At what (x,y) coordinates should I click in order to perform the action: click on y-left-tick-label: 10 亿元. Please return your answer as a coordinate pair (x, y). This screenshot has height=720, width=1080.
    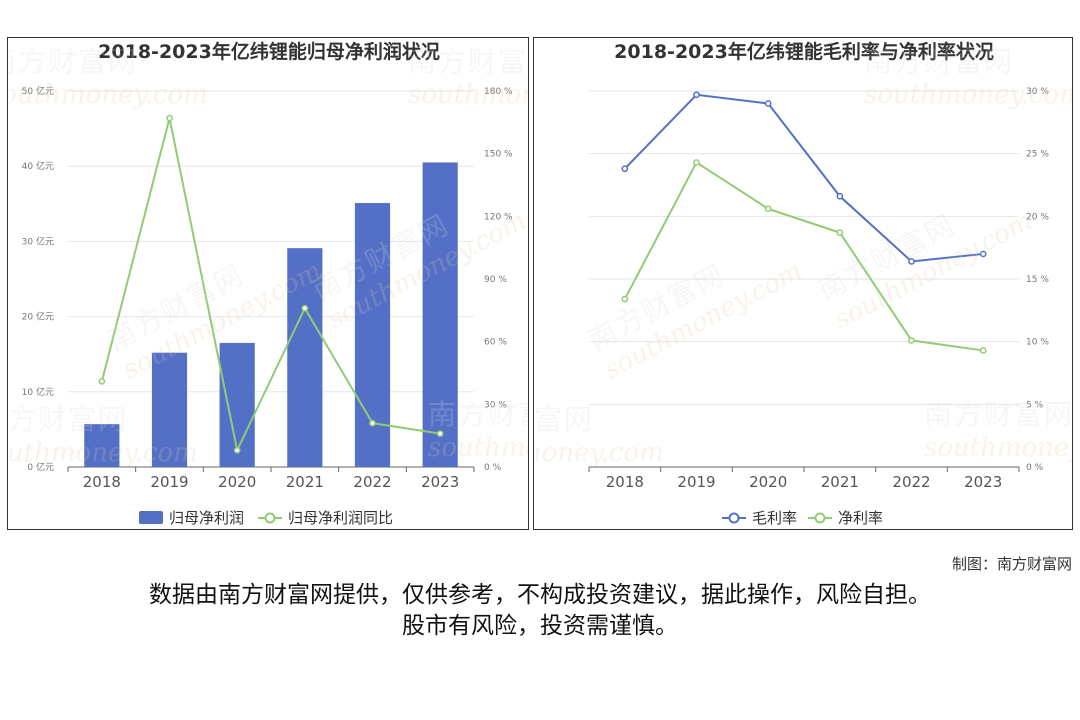
    Looking at the image, I should click on (38, 392).